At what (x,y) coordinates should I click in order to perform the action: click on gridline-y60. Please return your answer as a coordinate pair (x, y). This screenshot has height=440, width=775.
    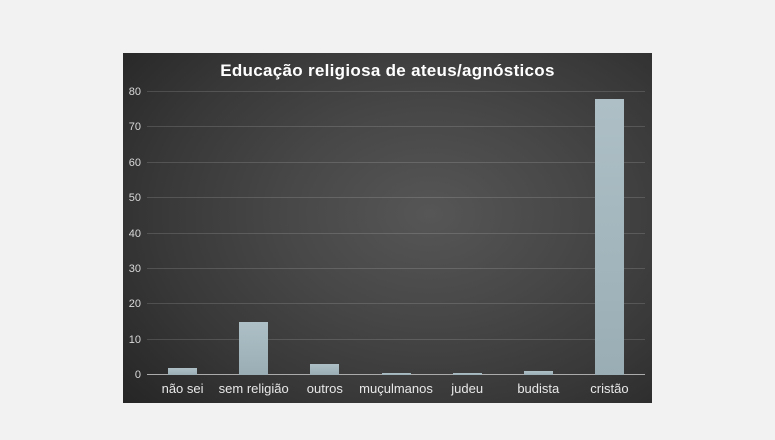
    Looking at the image, I should click on (396, 162).